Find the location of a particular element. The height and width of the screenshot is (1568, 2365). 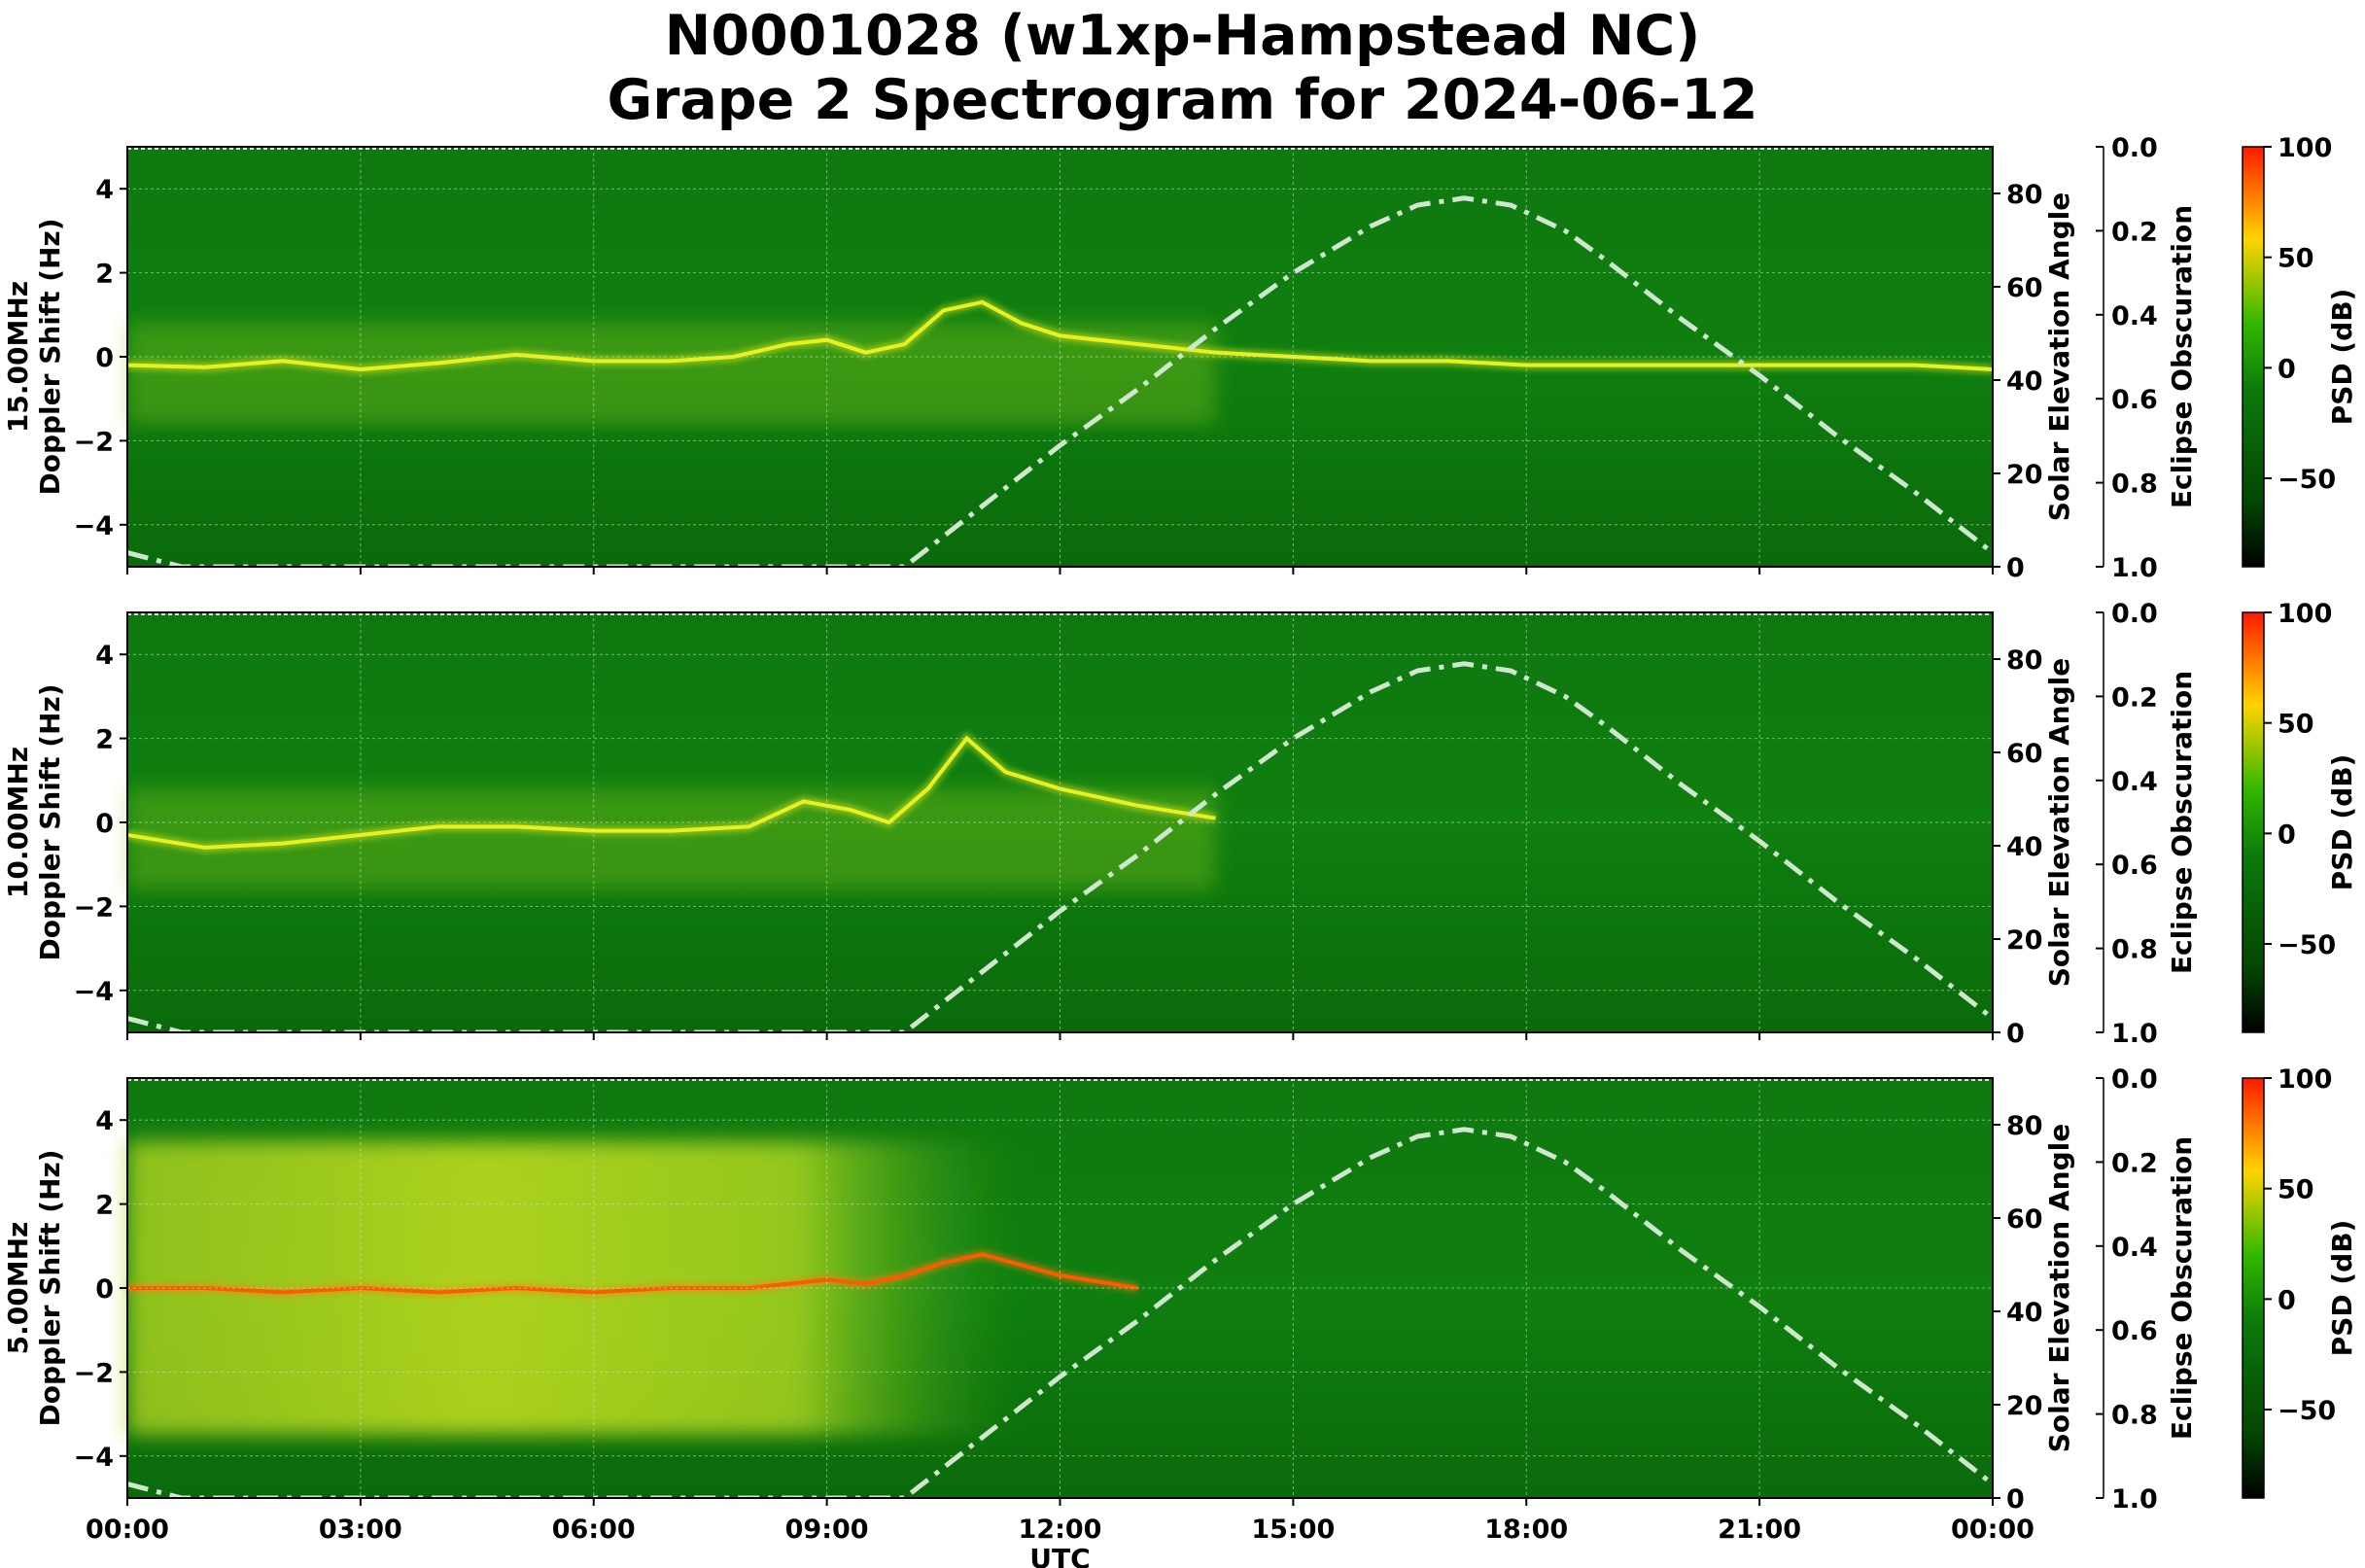

x-tick-label: 09:00 is located at coordinates (827, 1530).